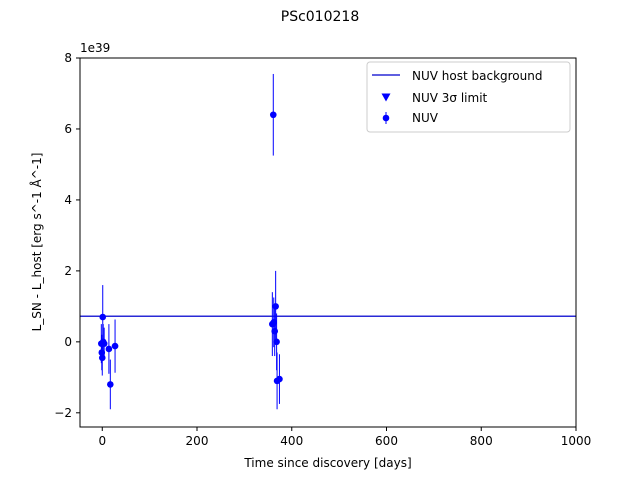 The width and height of the screenshot is (640, 480). What do you see at coordinates (450, 98) in the screenshot?
I see `legend-limit-label: NUV 3σ limit` at bounding box center [450, 98].